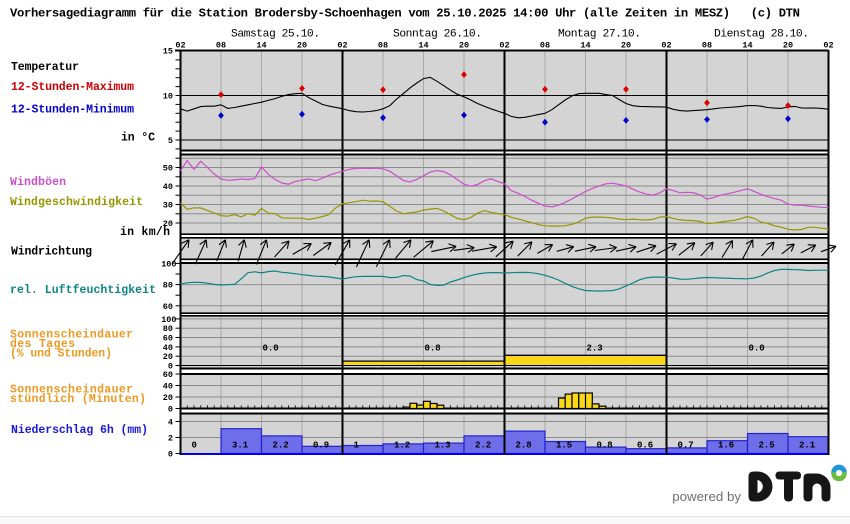 This screenshot has height=524, width=850. Describe the element at coordinates (240, 446) in the screenshot. I see `svg-text: 3.1` at that location.